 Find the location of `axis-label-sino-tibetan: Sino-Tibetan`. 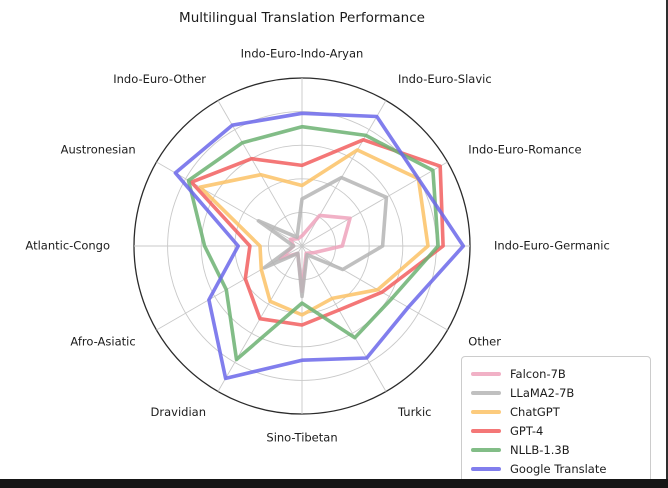

axis-label-sino-tibetan: Sino-Tibetan is located at coordinates (301, 438).